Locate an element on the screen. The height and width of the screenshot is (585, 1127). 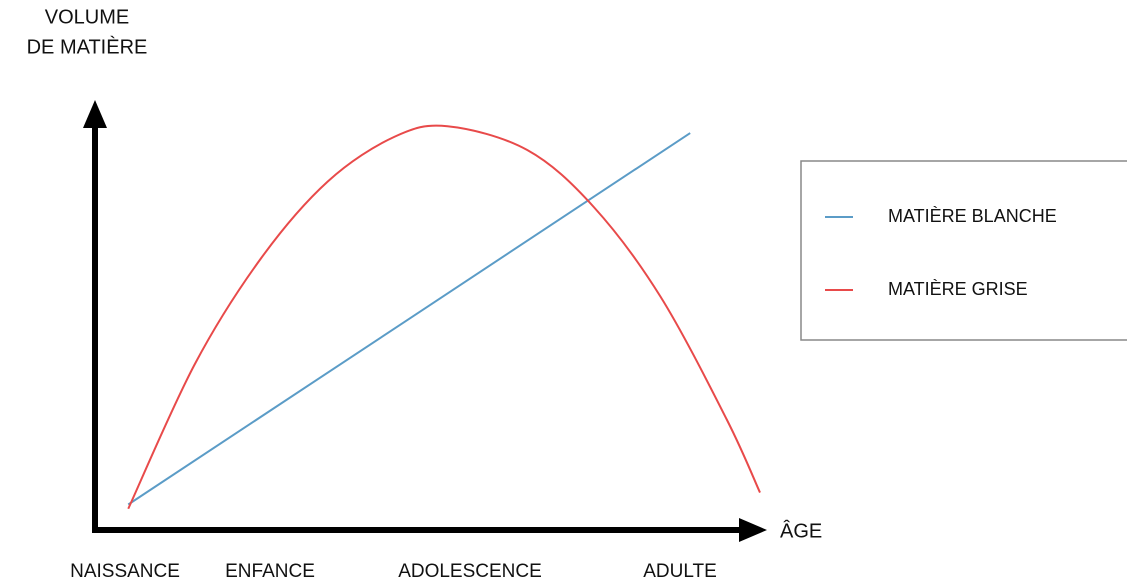
x-tick-label: ADOLESCENCE is located at coordinates (470, 571).